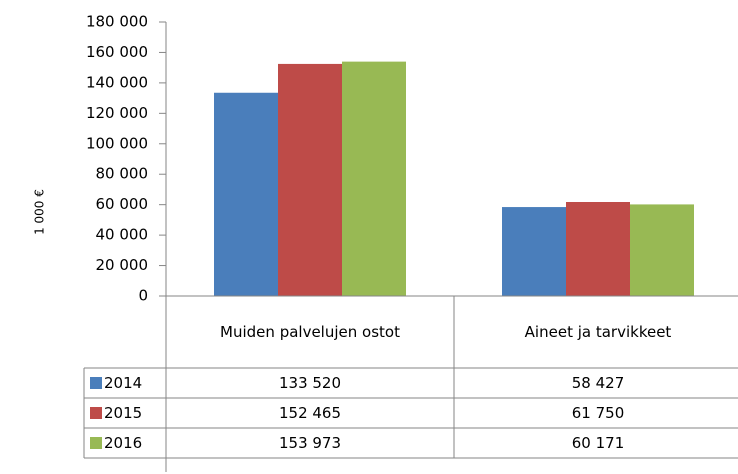 The width and height of the screenshot is (738, 474). What do you see at coordinates (123, 443) in the screenshot?
I see `legend-label: 2016` at bounding box center [123, 443].